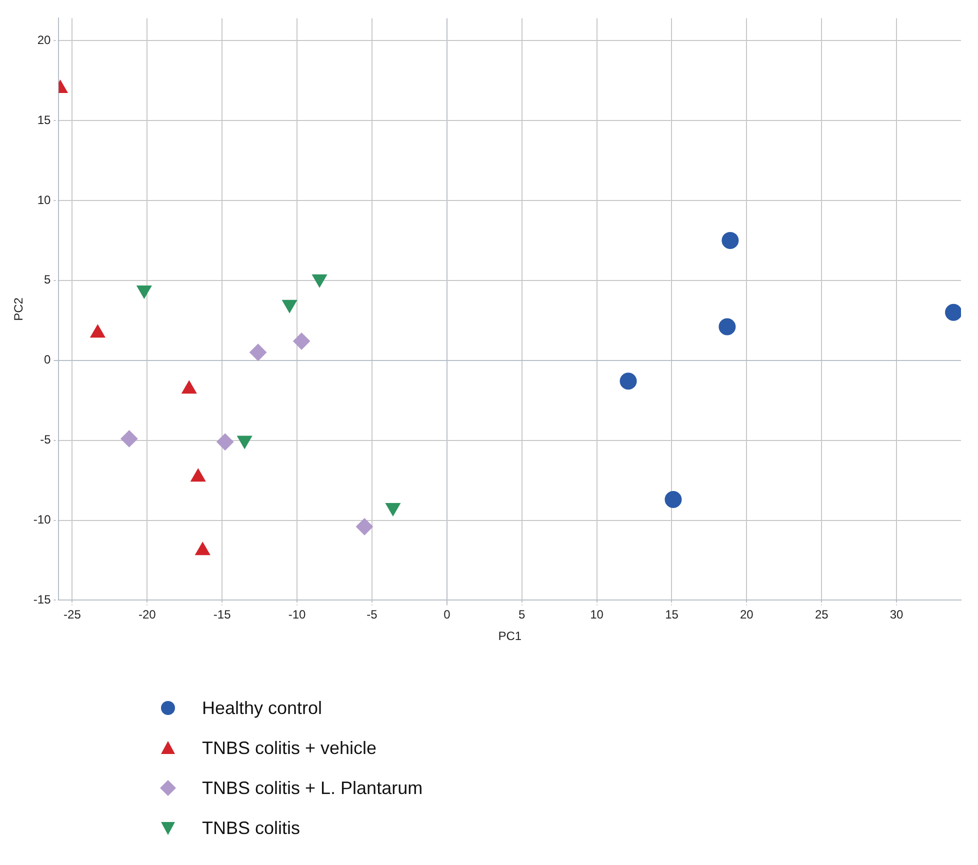 The width and height of the screenshot is (978, 865). I want to click on legend-label: TNBS colitis, so click(251, 828).